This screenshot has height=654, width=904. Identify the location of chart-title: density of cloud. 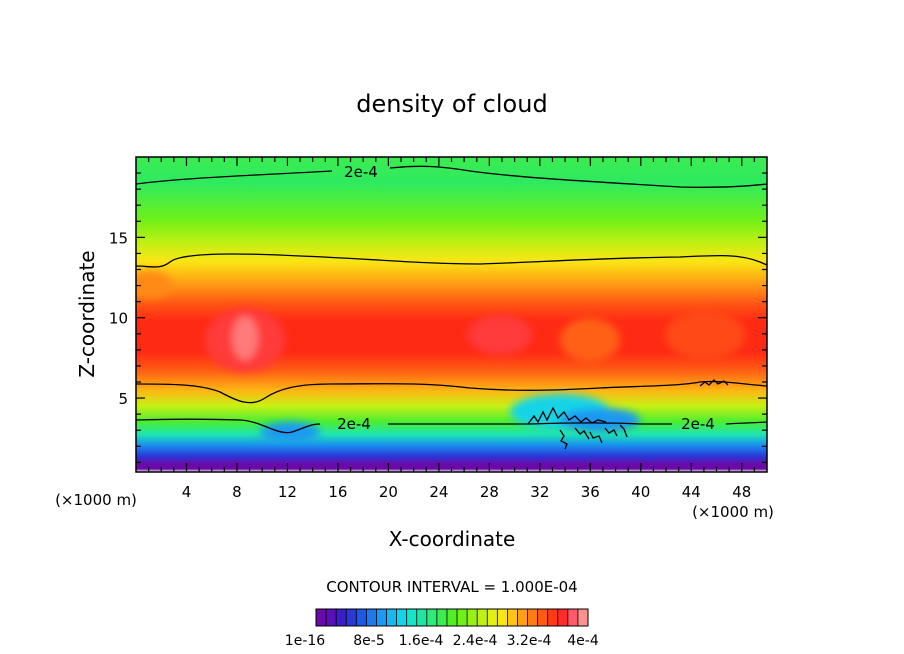
(451, 104).